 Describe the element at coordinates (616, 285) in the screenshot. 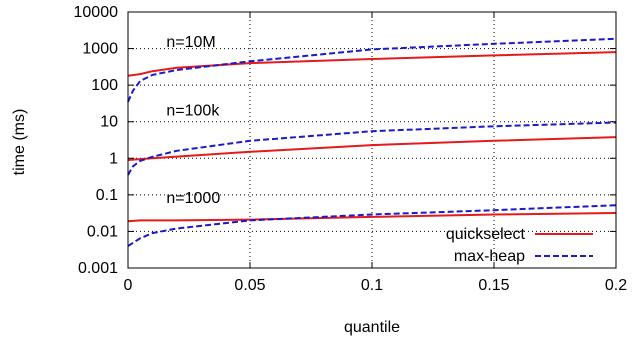

I see `x-tick-label: 0.2` at that location.